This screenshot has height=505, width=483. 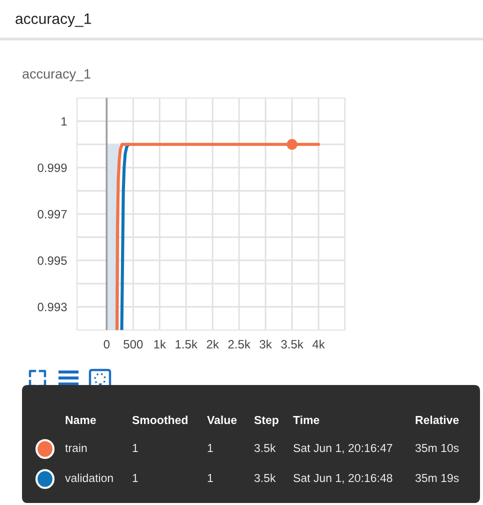 I want to click on x-tick-label: 1.5k, so click(x=187, y=344).